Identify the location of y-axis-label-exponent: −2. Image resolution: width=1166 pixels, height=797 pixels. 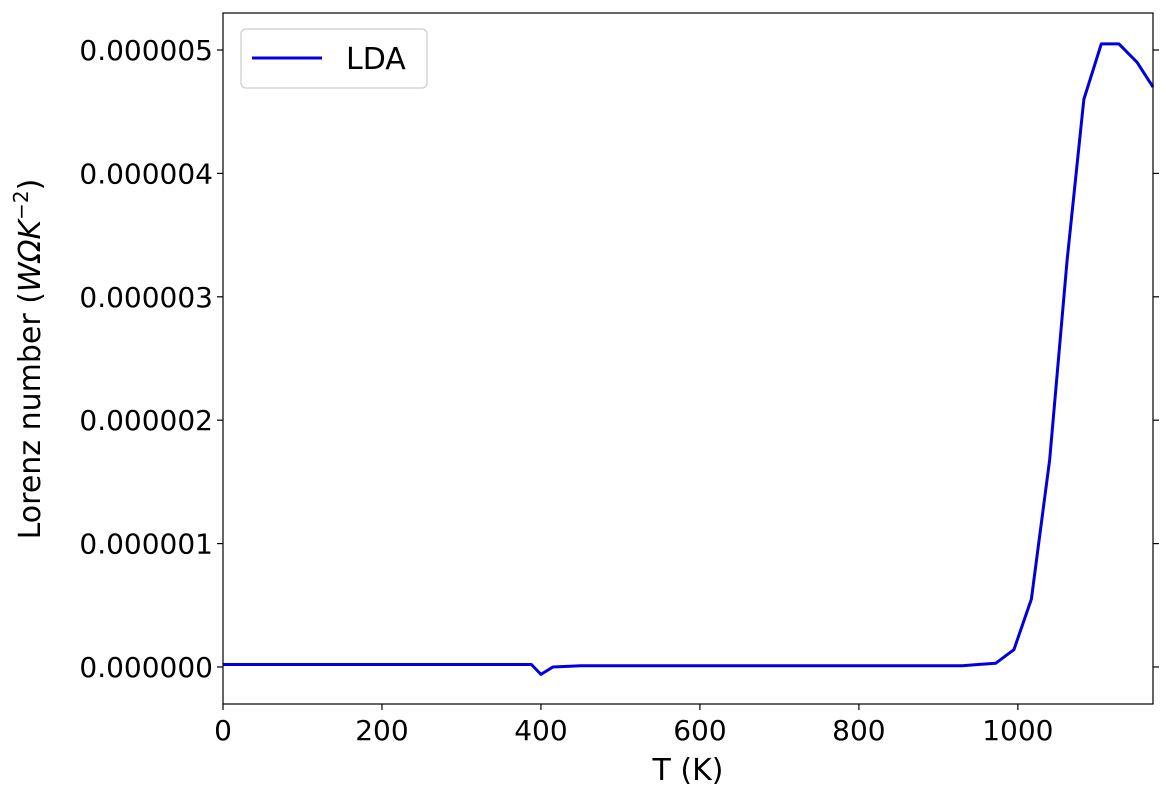
(21, 204).